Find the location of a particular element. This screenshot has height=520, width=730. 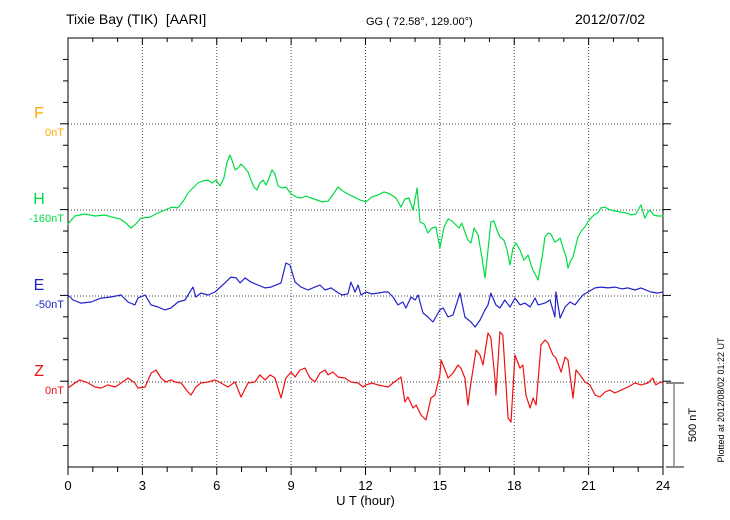

x-tick-label: 18 is located at coordinates (514, 485).